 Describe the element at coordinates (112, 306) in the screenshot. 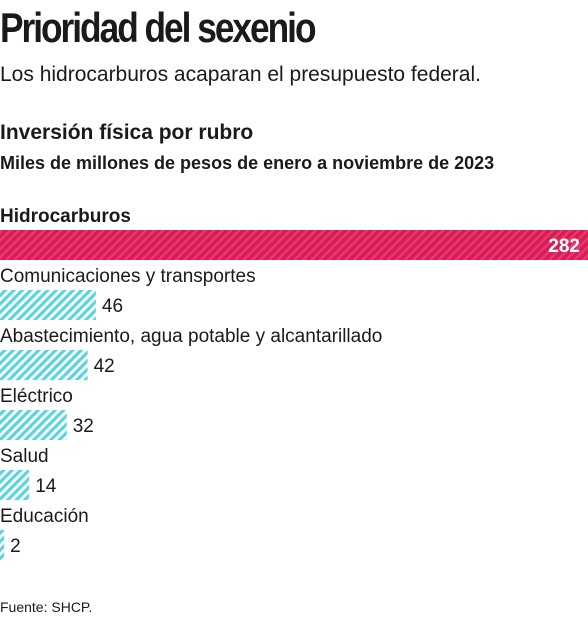

I see `value-label-comunicaciones-y-transportes: 46` at that location.